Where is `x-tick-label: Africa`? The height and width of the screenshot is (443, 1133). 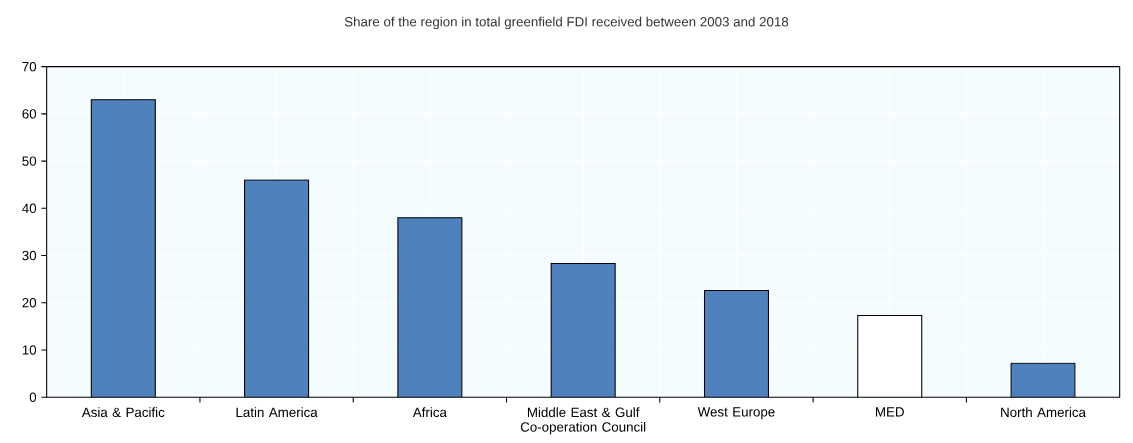 x-tick-label: Africa is located at coordinates (429, 412).